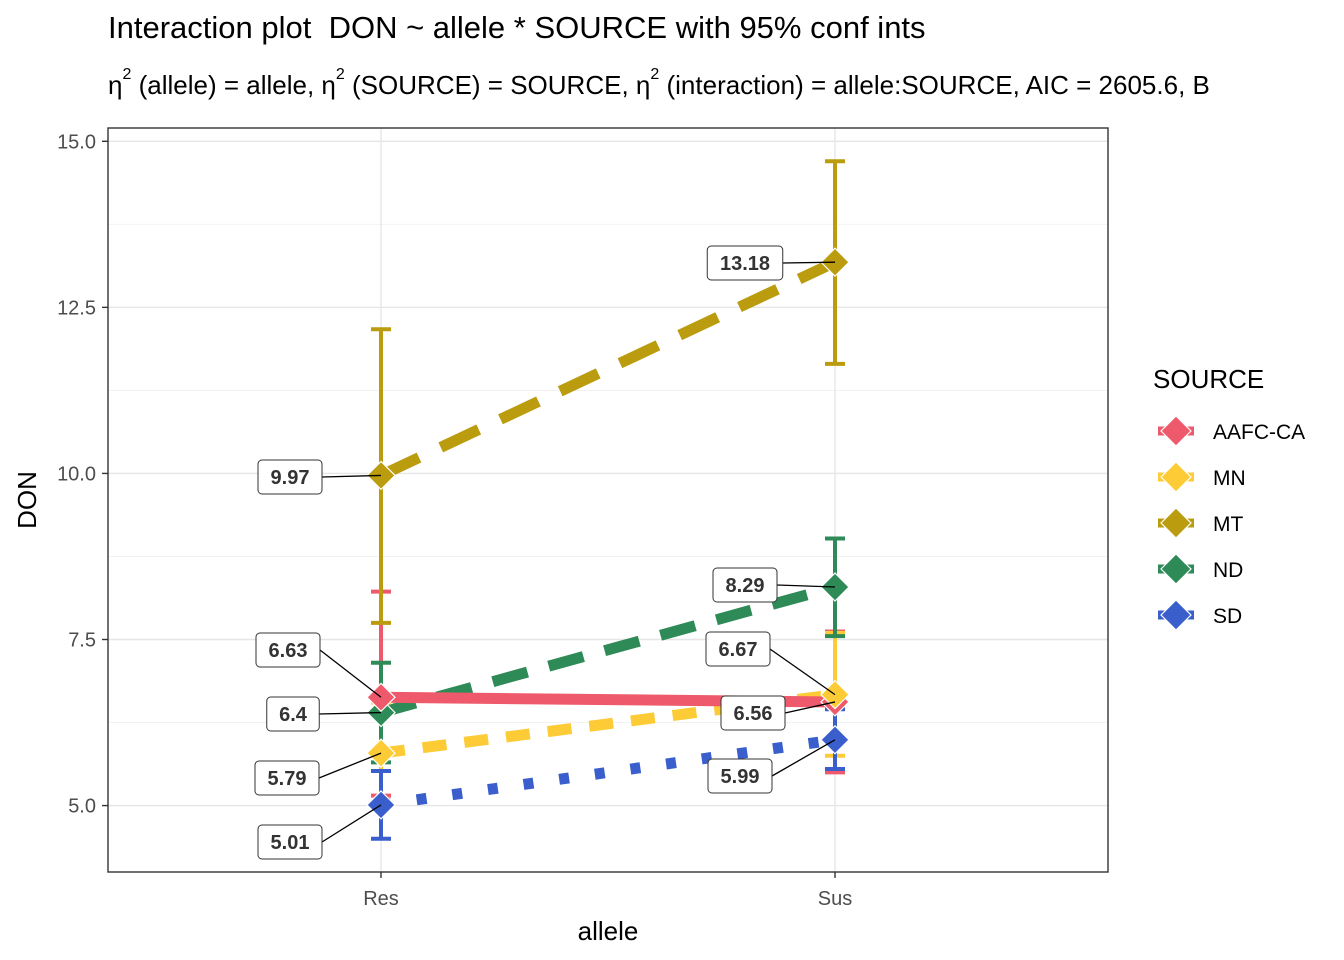 The width and height of the screenshot is (1344, 960). I want to click on y-tick-label: 12.5, so click(76, 308).